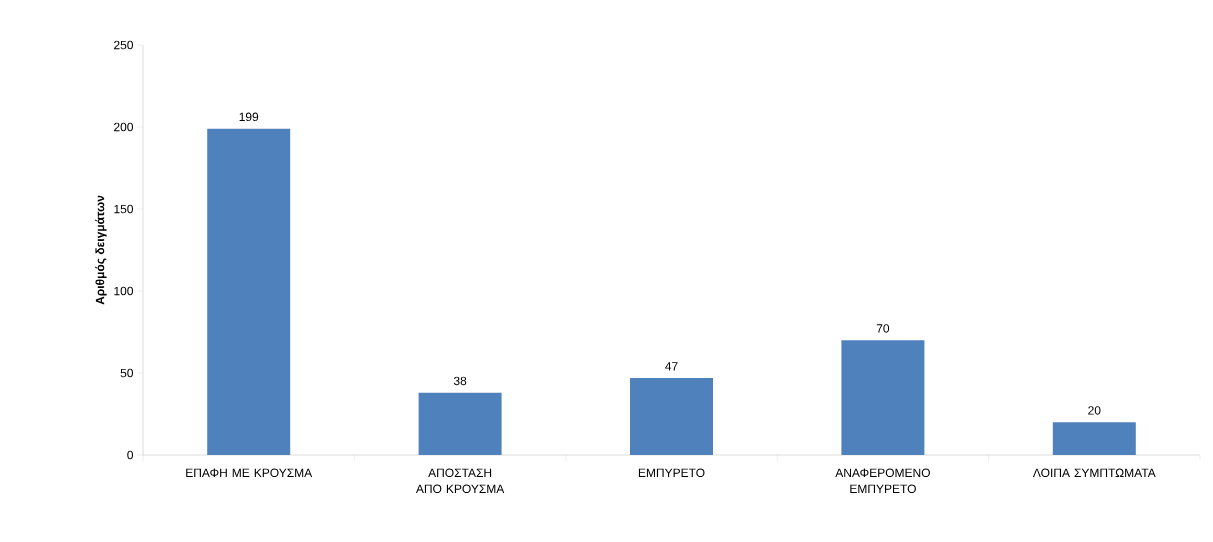  Describe the element at coordinates (671, 366) in the screenshot. I see `data-label: 47` at that location.